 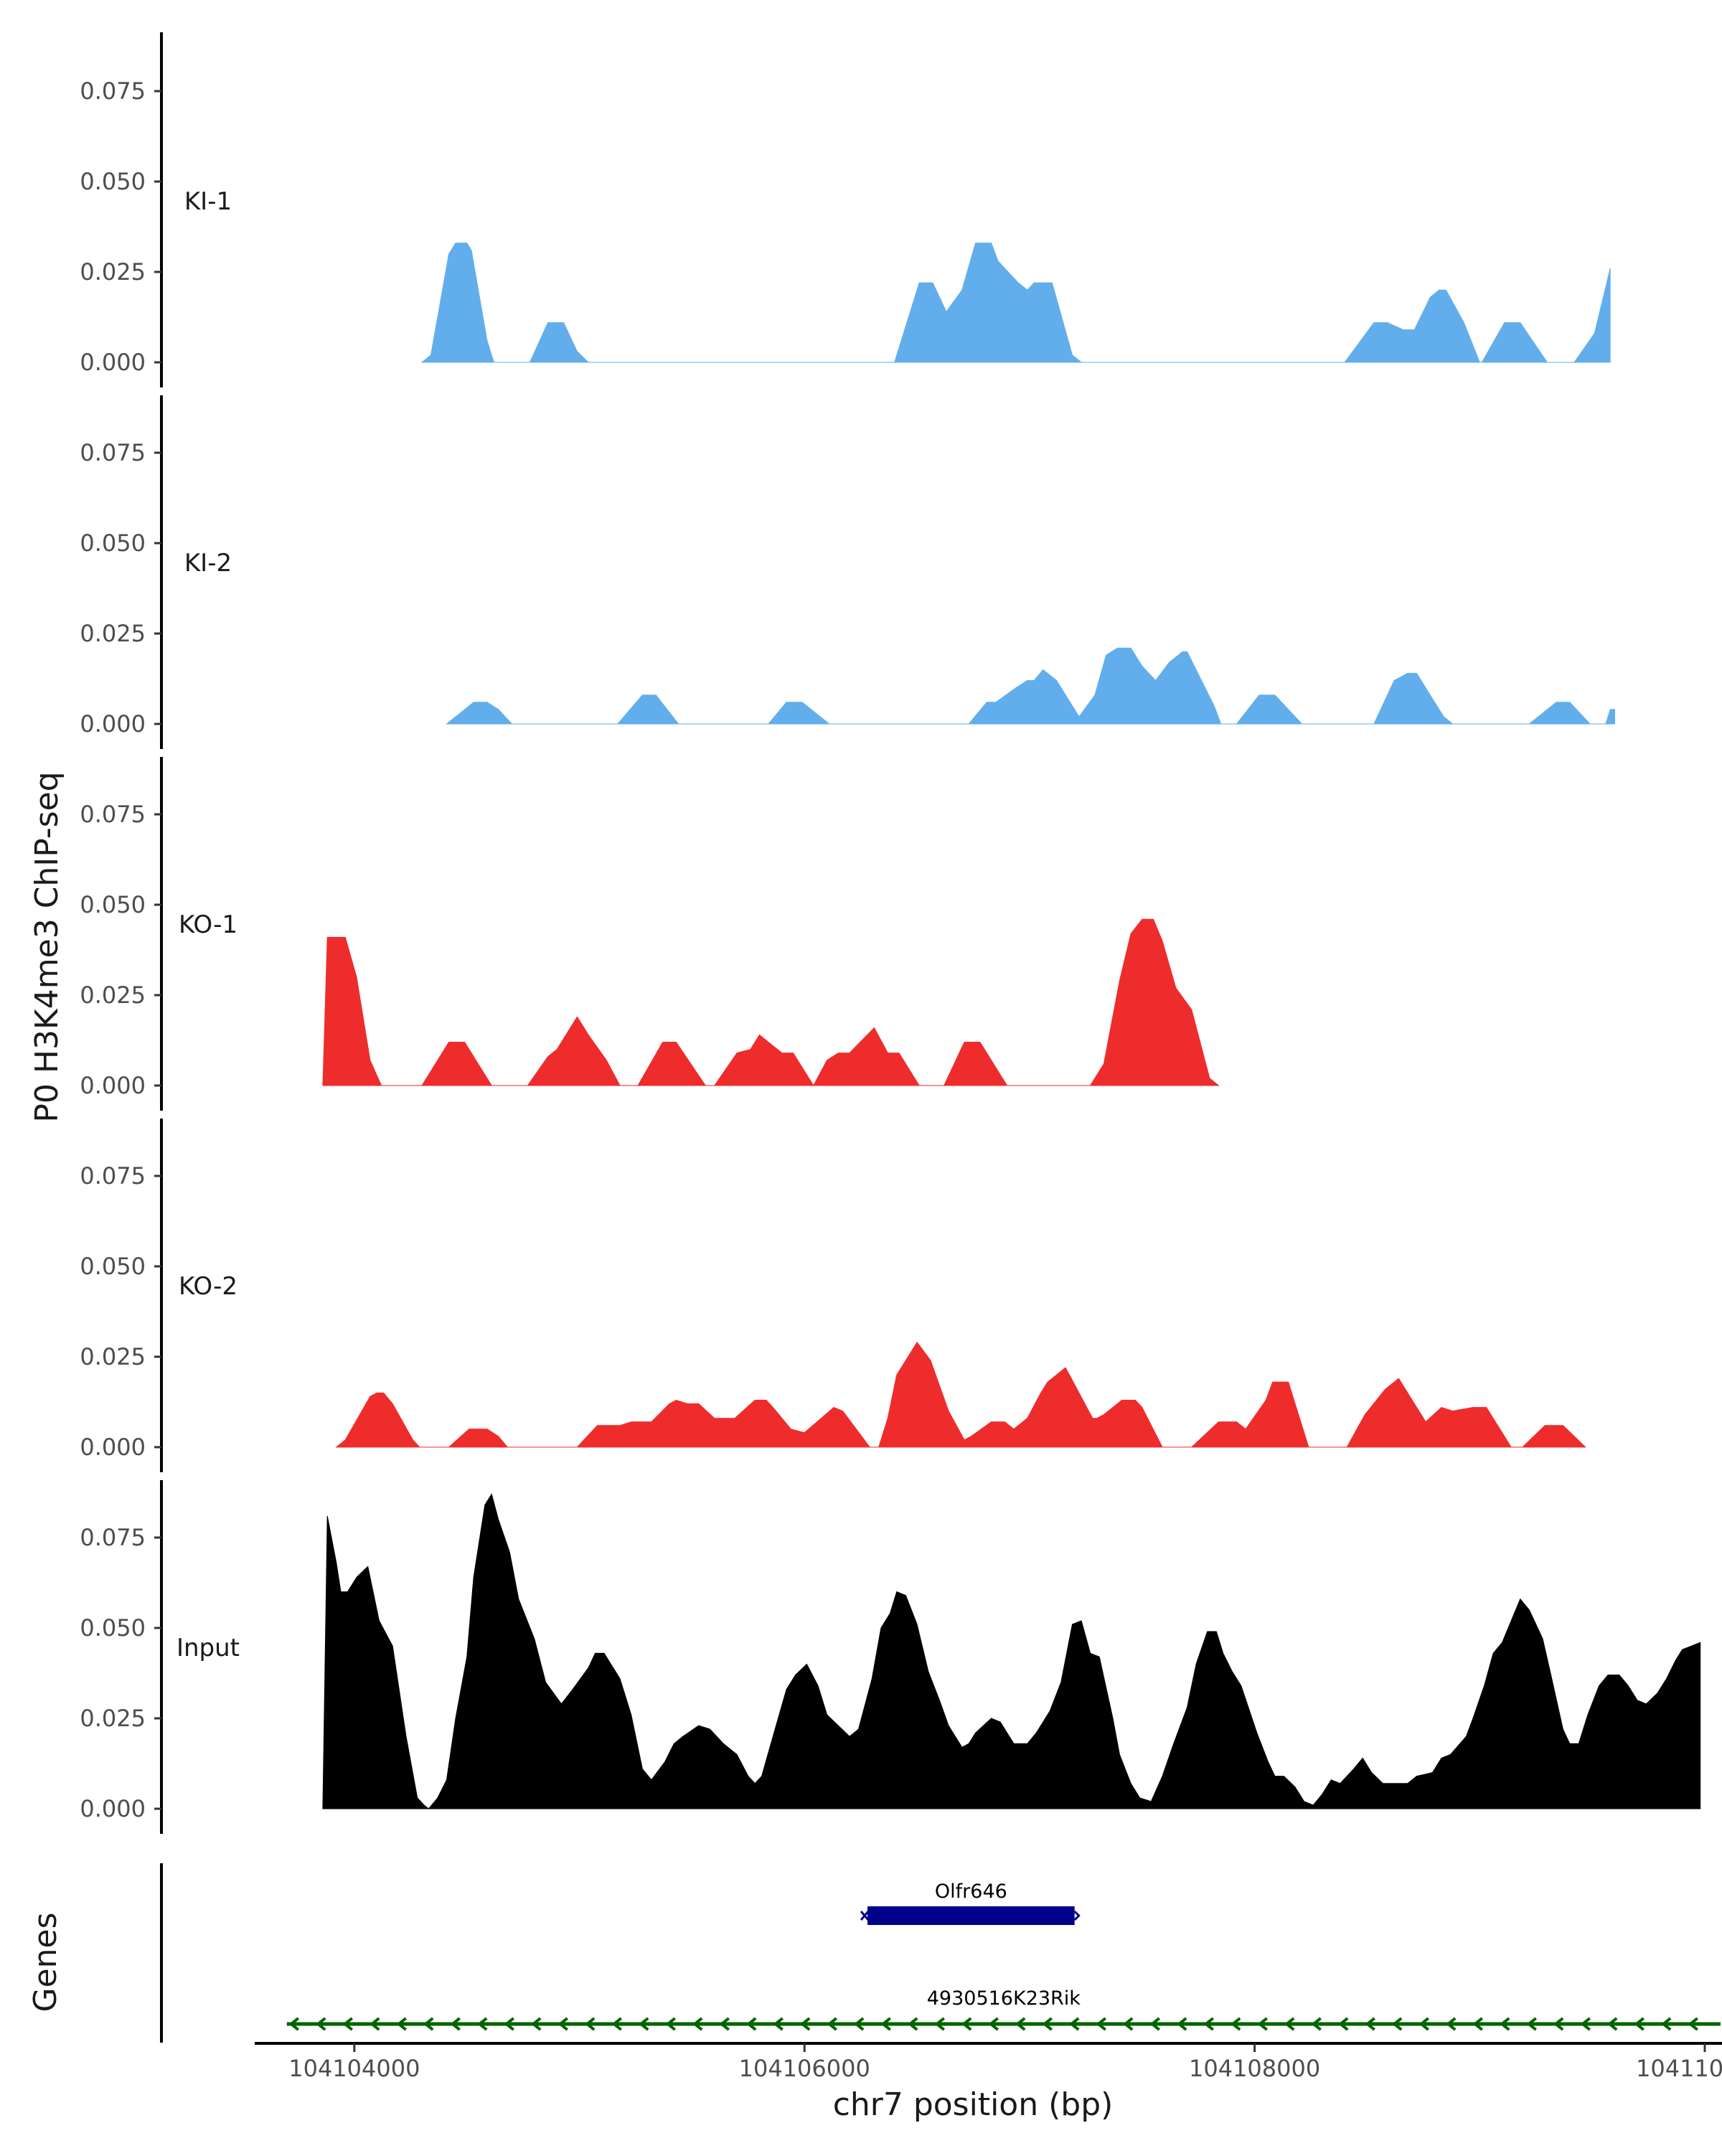 What do you see at coordinates (805, 2068) in the screenshot?
I see `x-tick-label: 104106000` at bounding box center [805, 2068].